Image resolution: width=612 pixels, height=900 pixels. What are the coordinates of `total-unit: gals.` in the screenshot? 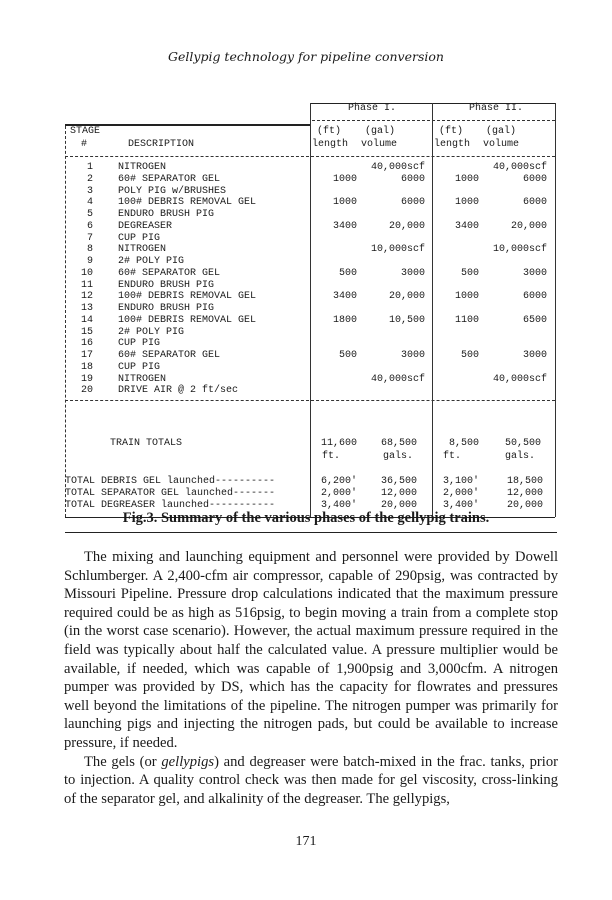 It's located at (398, 456).